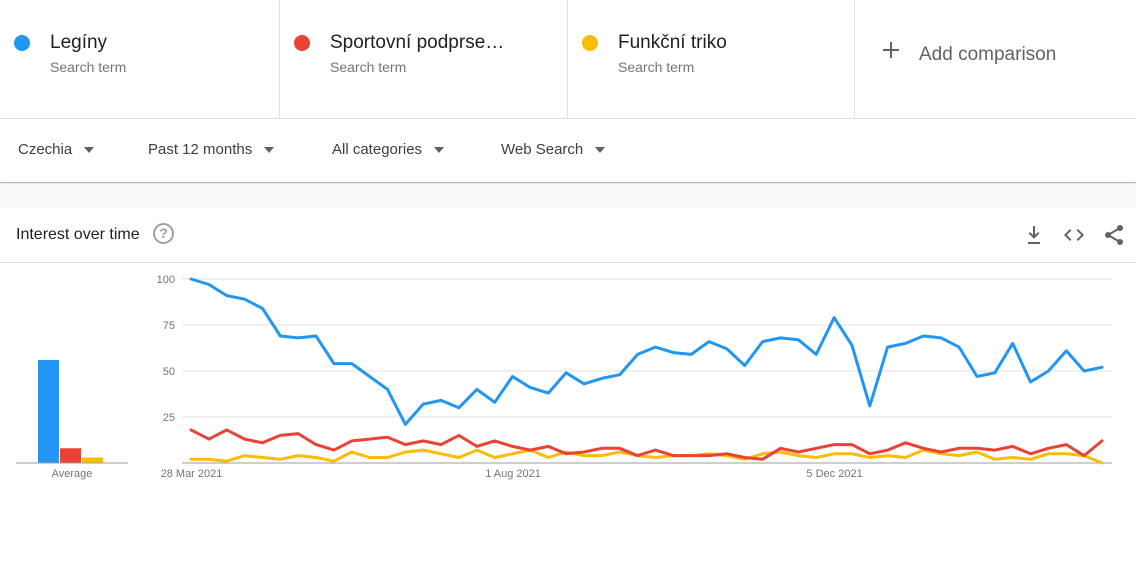  I want to click on section-gap, so click(568, 195).